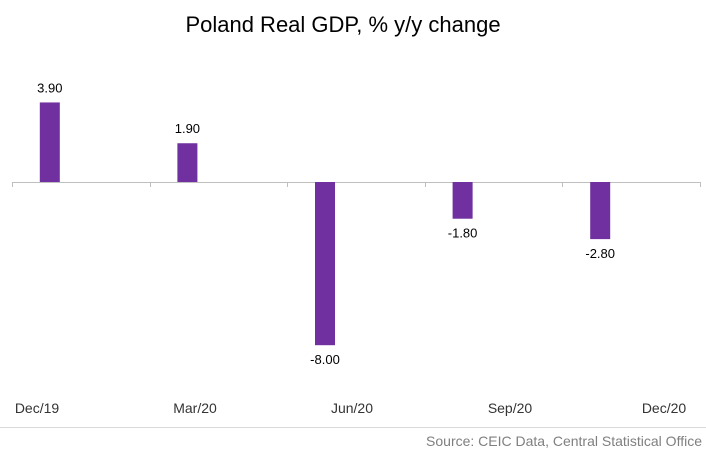 This screenshot has width=706, height=453. I want to click on axis-layer, so click(356, 184).